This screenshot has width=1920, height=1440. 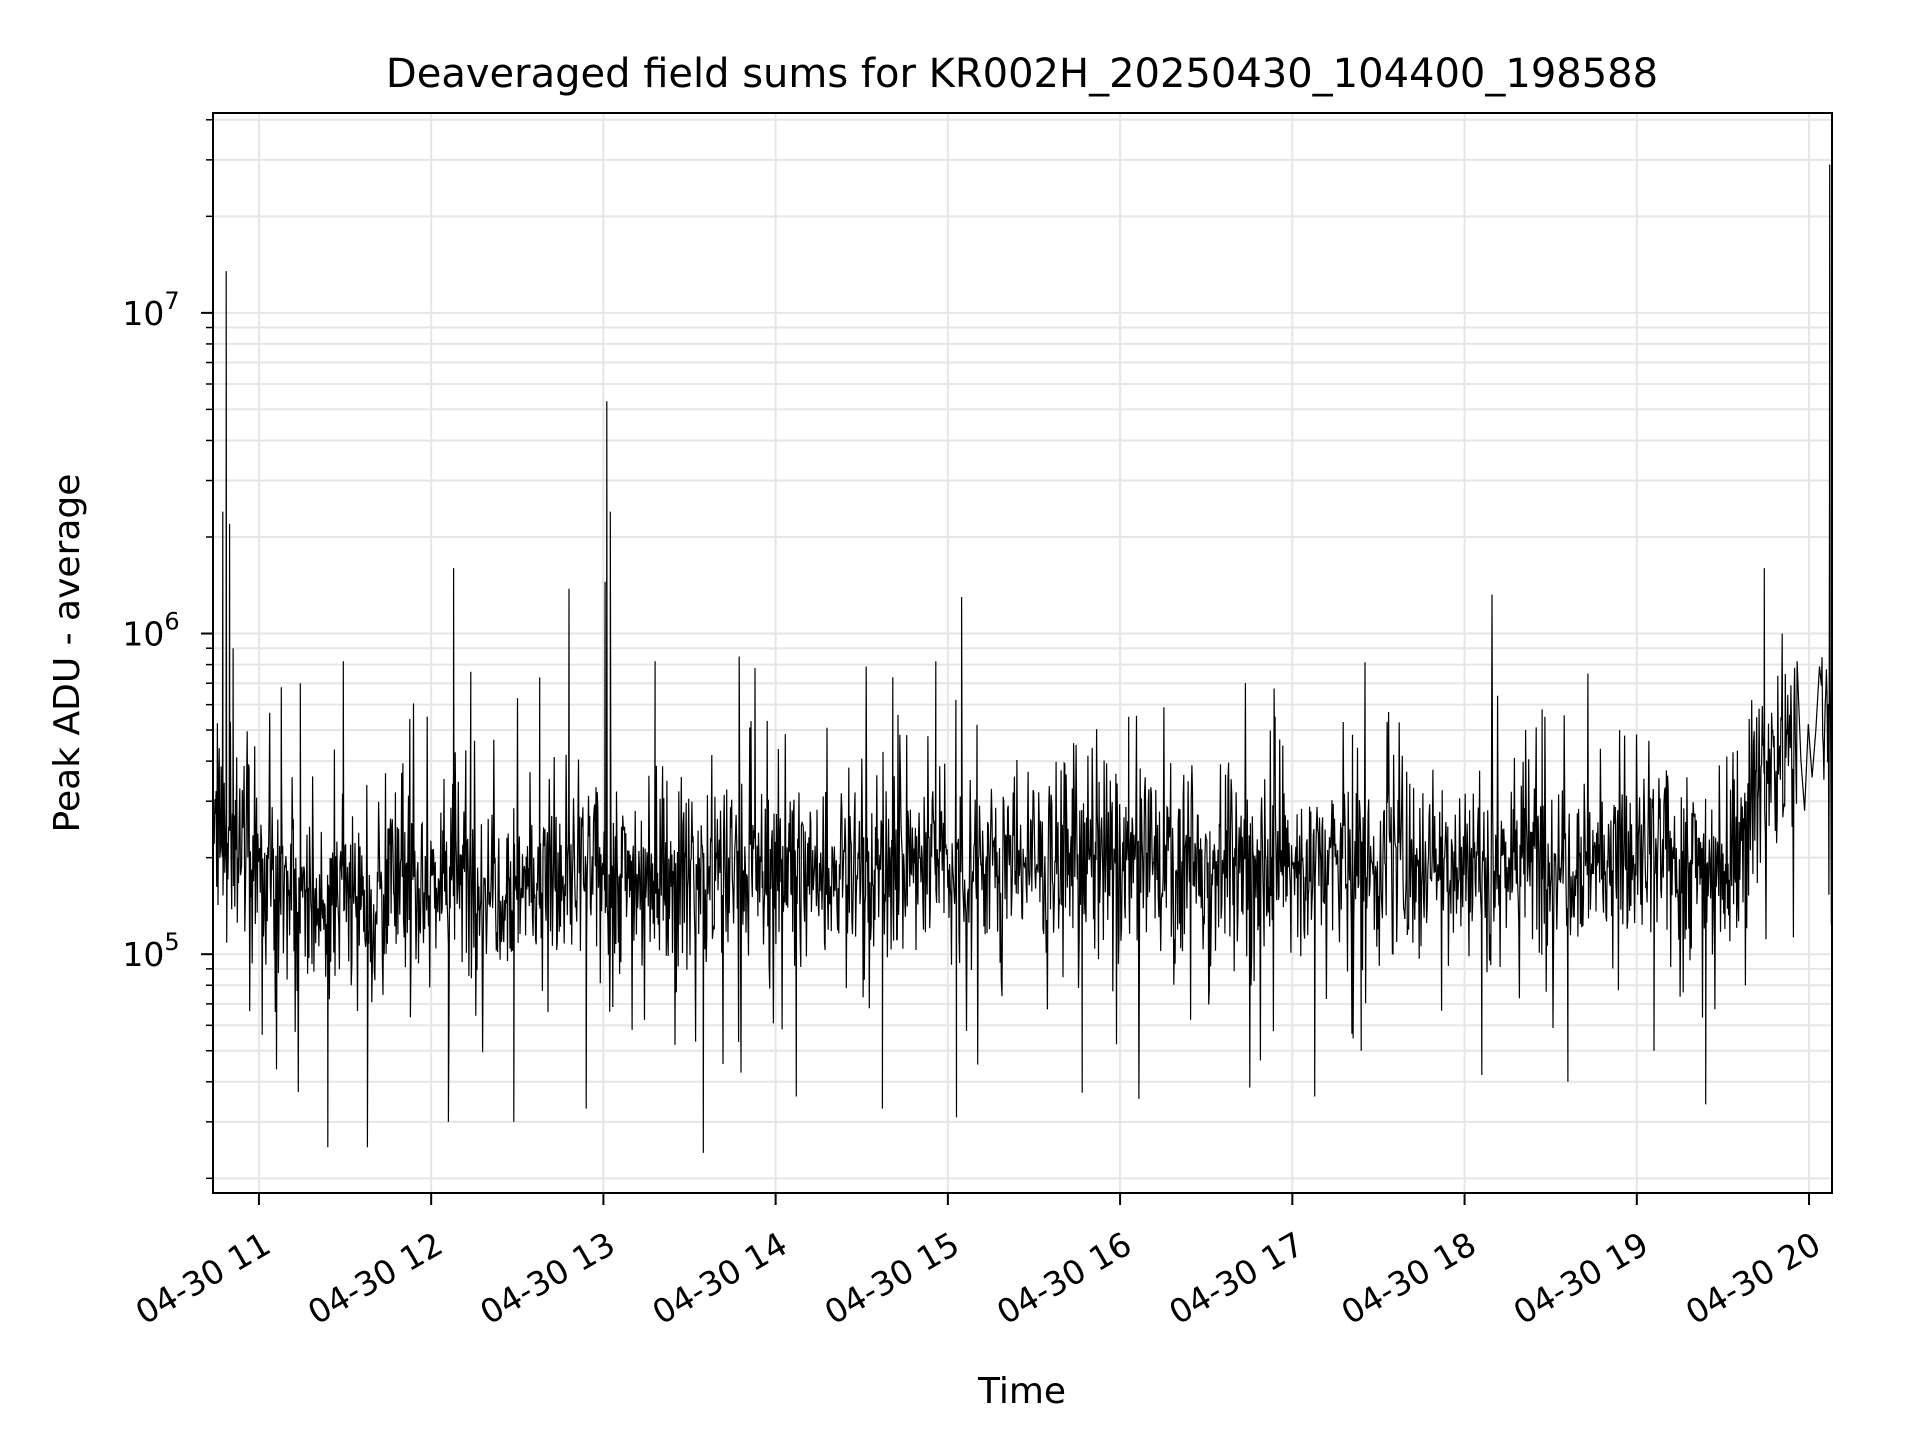 I want to click on x-tick-label: 04-30 13, so click(x=547, y=1278).